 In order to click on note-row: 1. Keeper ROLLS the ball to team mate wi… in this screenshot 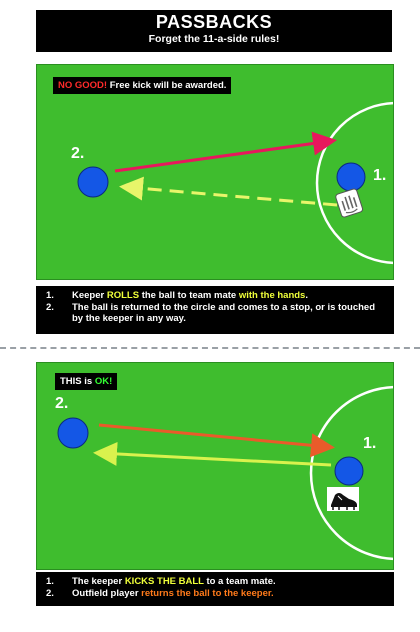, I will do `click(215, 296)`.